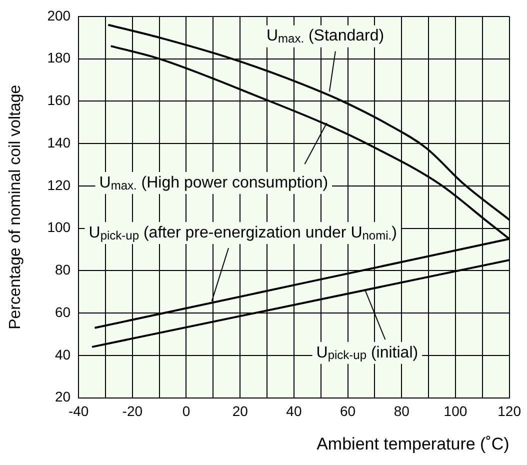  What do you see at coordinates (59, 184) in the screenshot?
I see `y-tick-label: 120` at bounding box center [59, 184].